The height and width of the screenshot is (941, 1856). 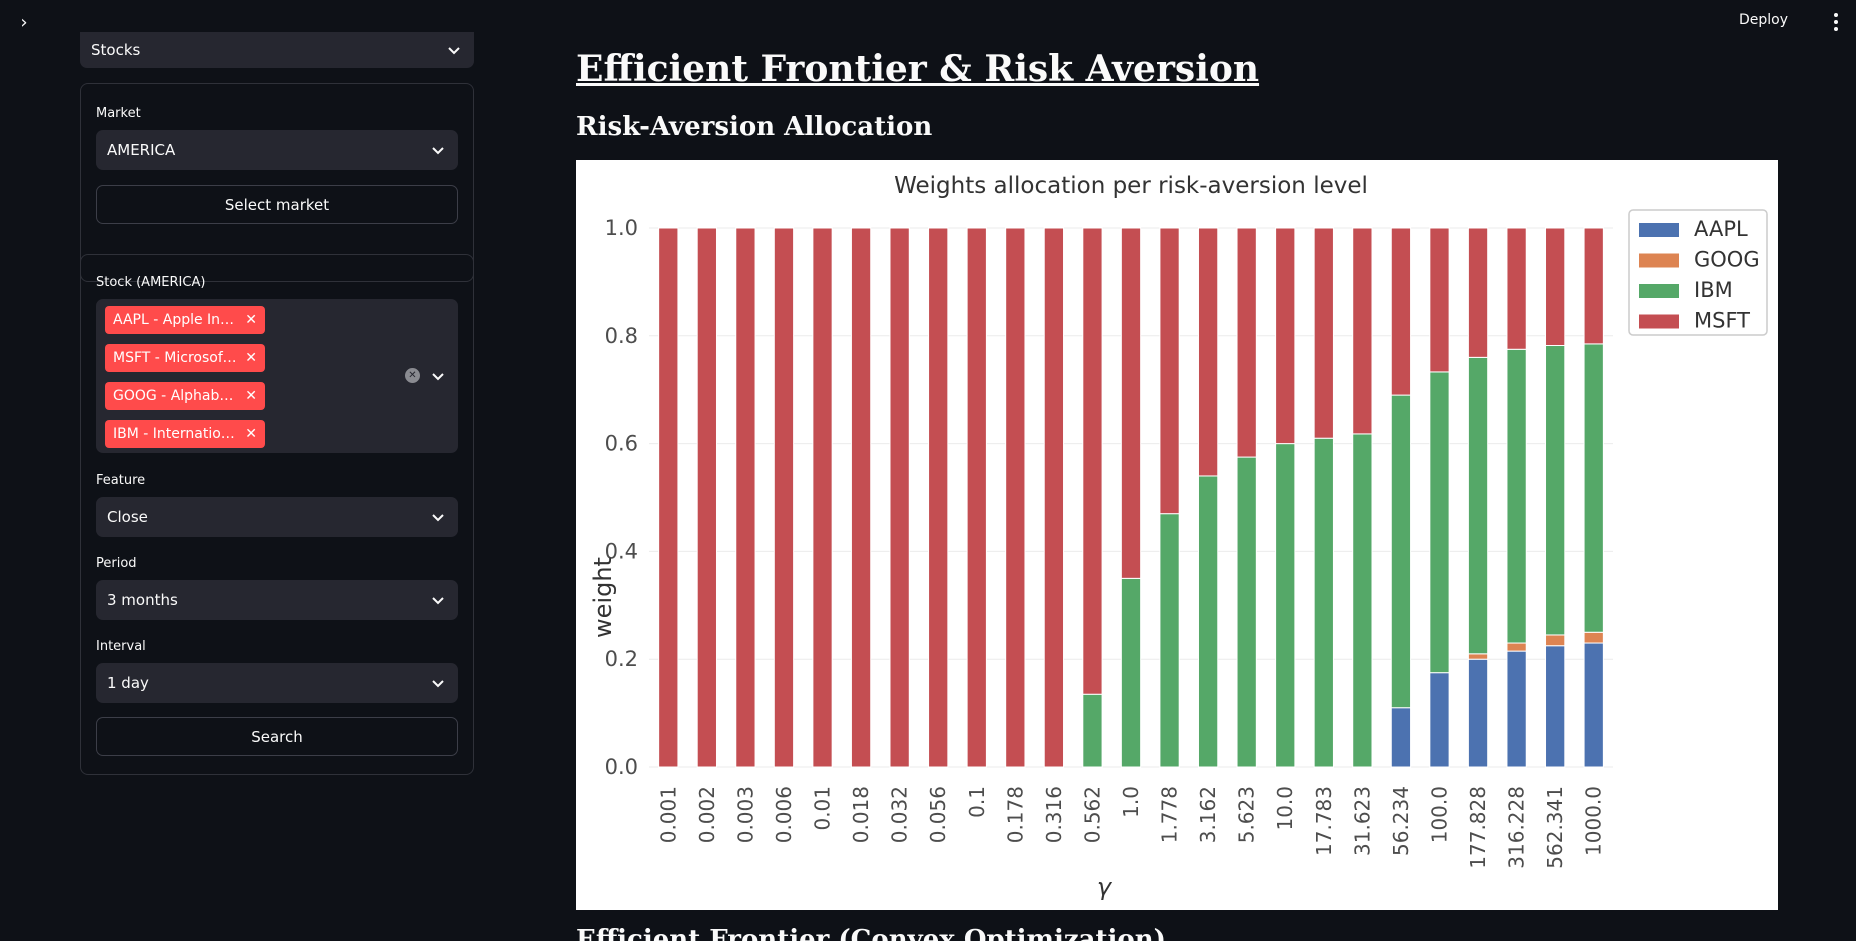 I want to click on x-tick-label: 1.0, so click(x=1131, y=802).